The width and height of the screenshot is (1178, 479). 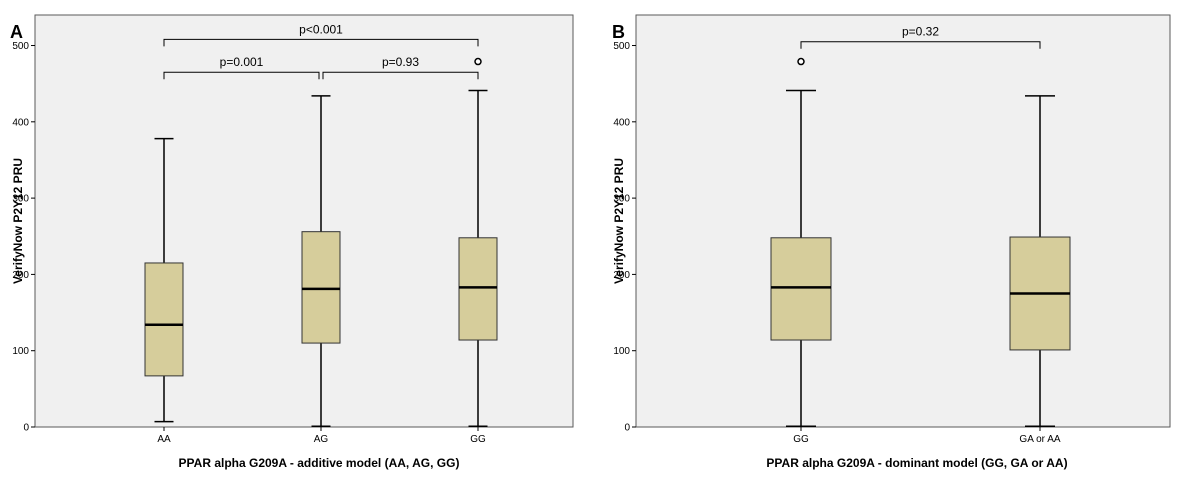 What do you see at coordinates (321, 29) in the screenshot?
I see `p-value-label: p<0.001` at bounding box center [321, 29].